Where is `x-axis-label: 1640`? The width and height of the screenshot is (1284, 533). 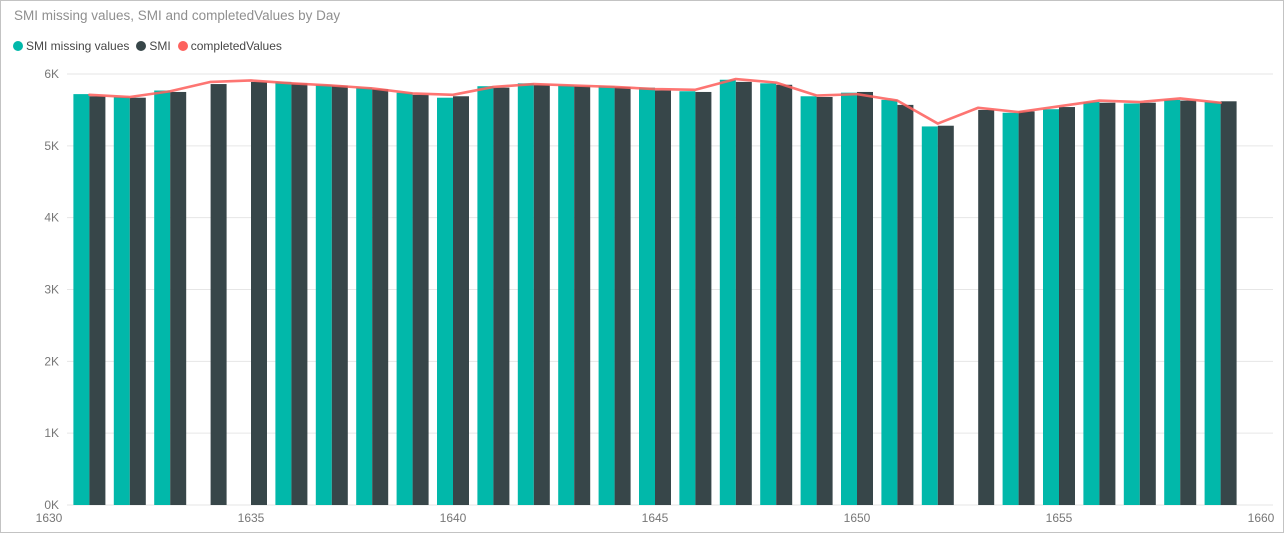 x-axis-label: 1640 is located at coordinates (453, 518).